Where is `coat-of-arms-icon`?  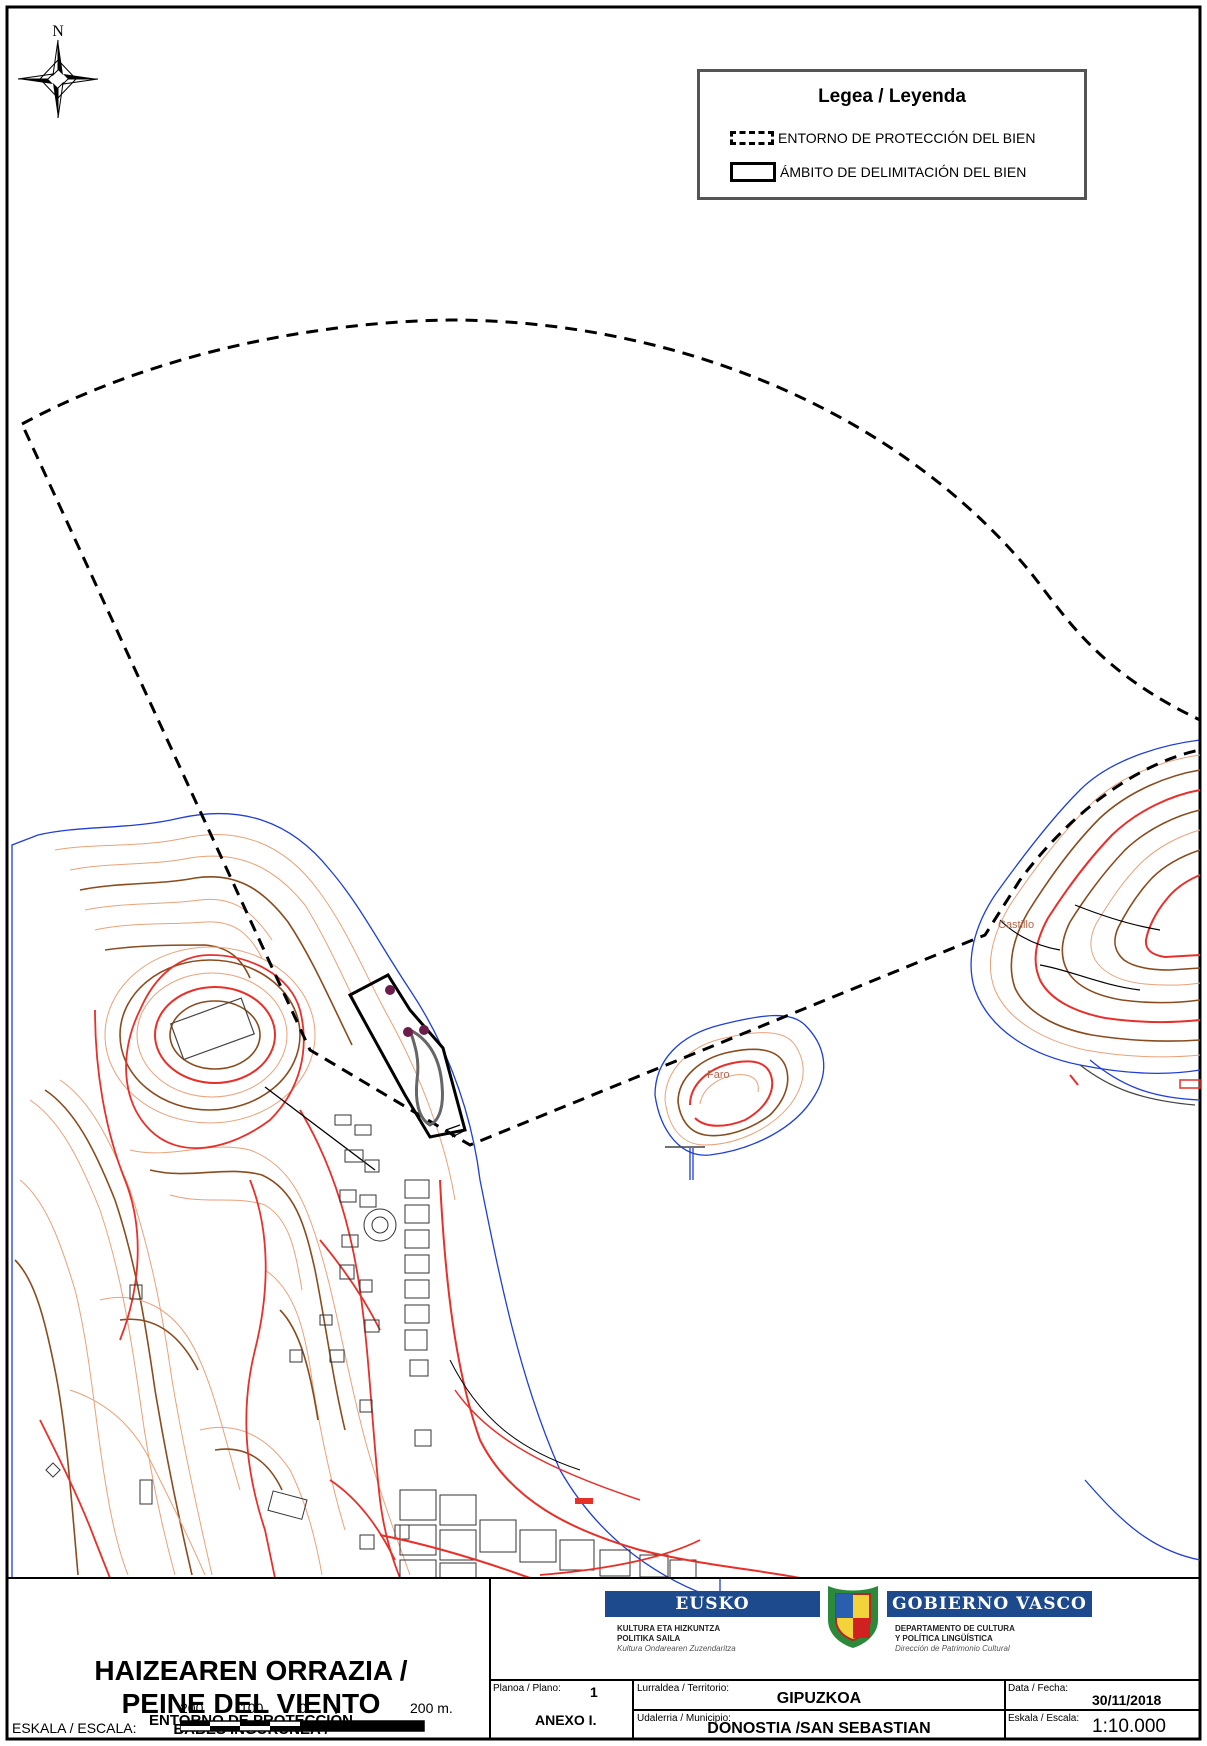
coat-of-arms-icon is located at coordinates (853, 1617).